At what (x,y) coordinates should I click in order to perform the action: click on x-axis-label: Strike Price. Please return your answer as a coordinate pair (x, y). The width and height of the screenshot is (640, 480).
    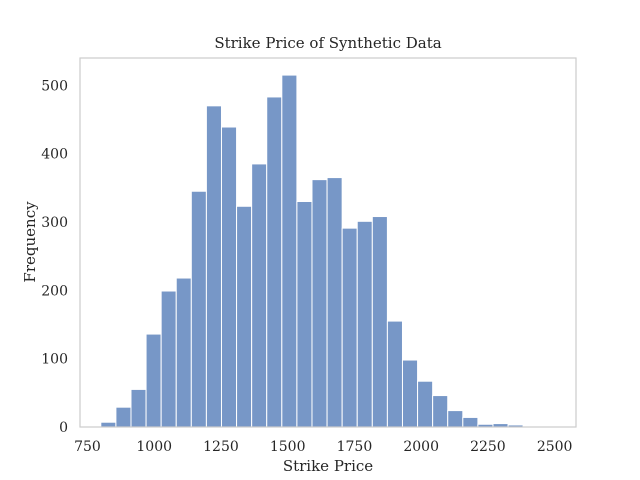
    Looking at the image, I should click on (328, 466).